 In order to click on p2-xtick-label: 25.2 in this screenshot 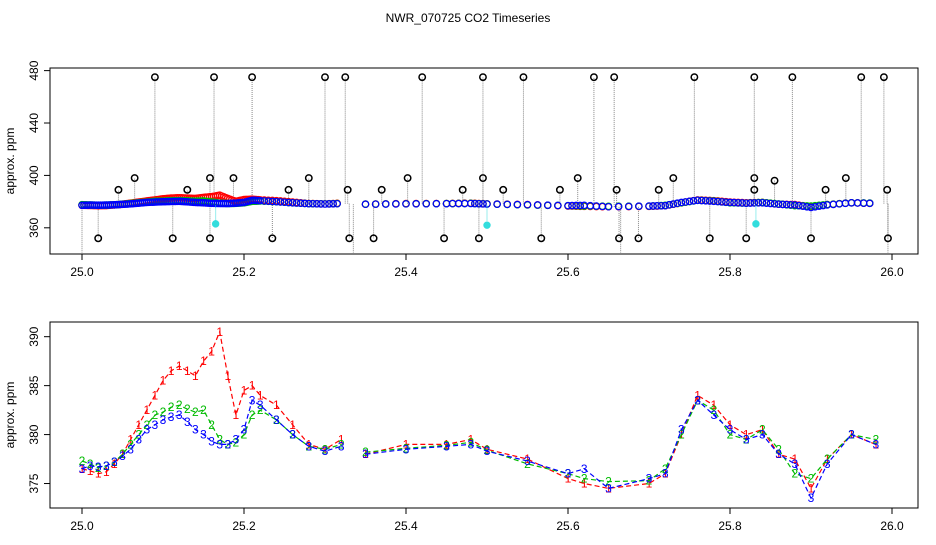, I will do `click(244, 526)`.